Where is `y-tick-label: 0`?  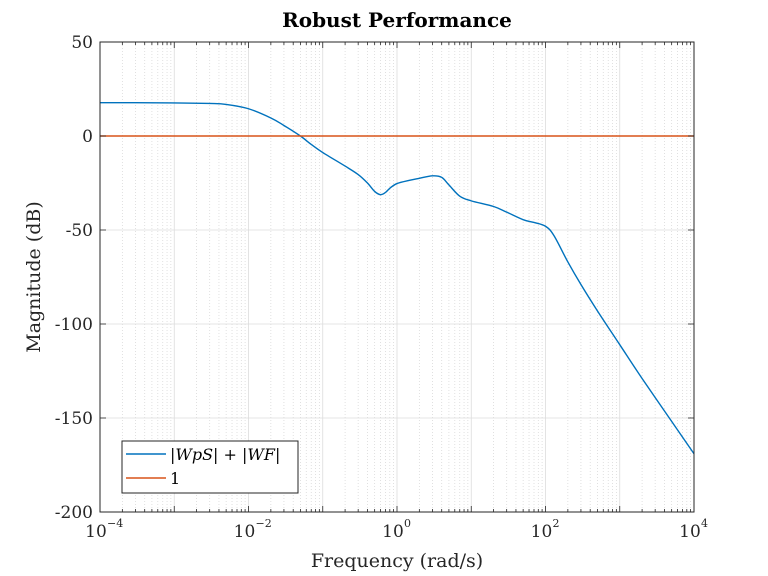
y-tick-label: 0 is located at coordinates (87, 137).